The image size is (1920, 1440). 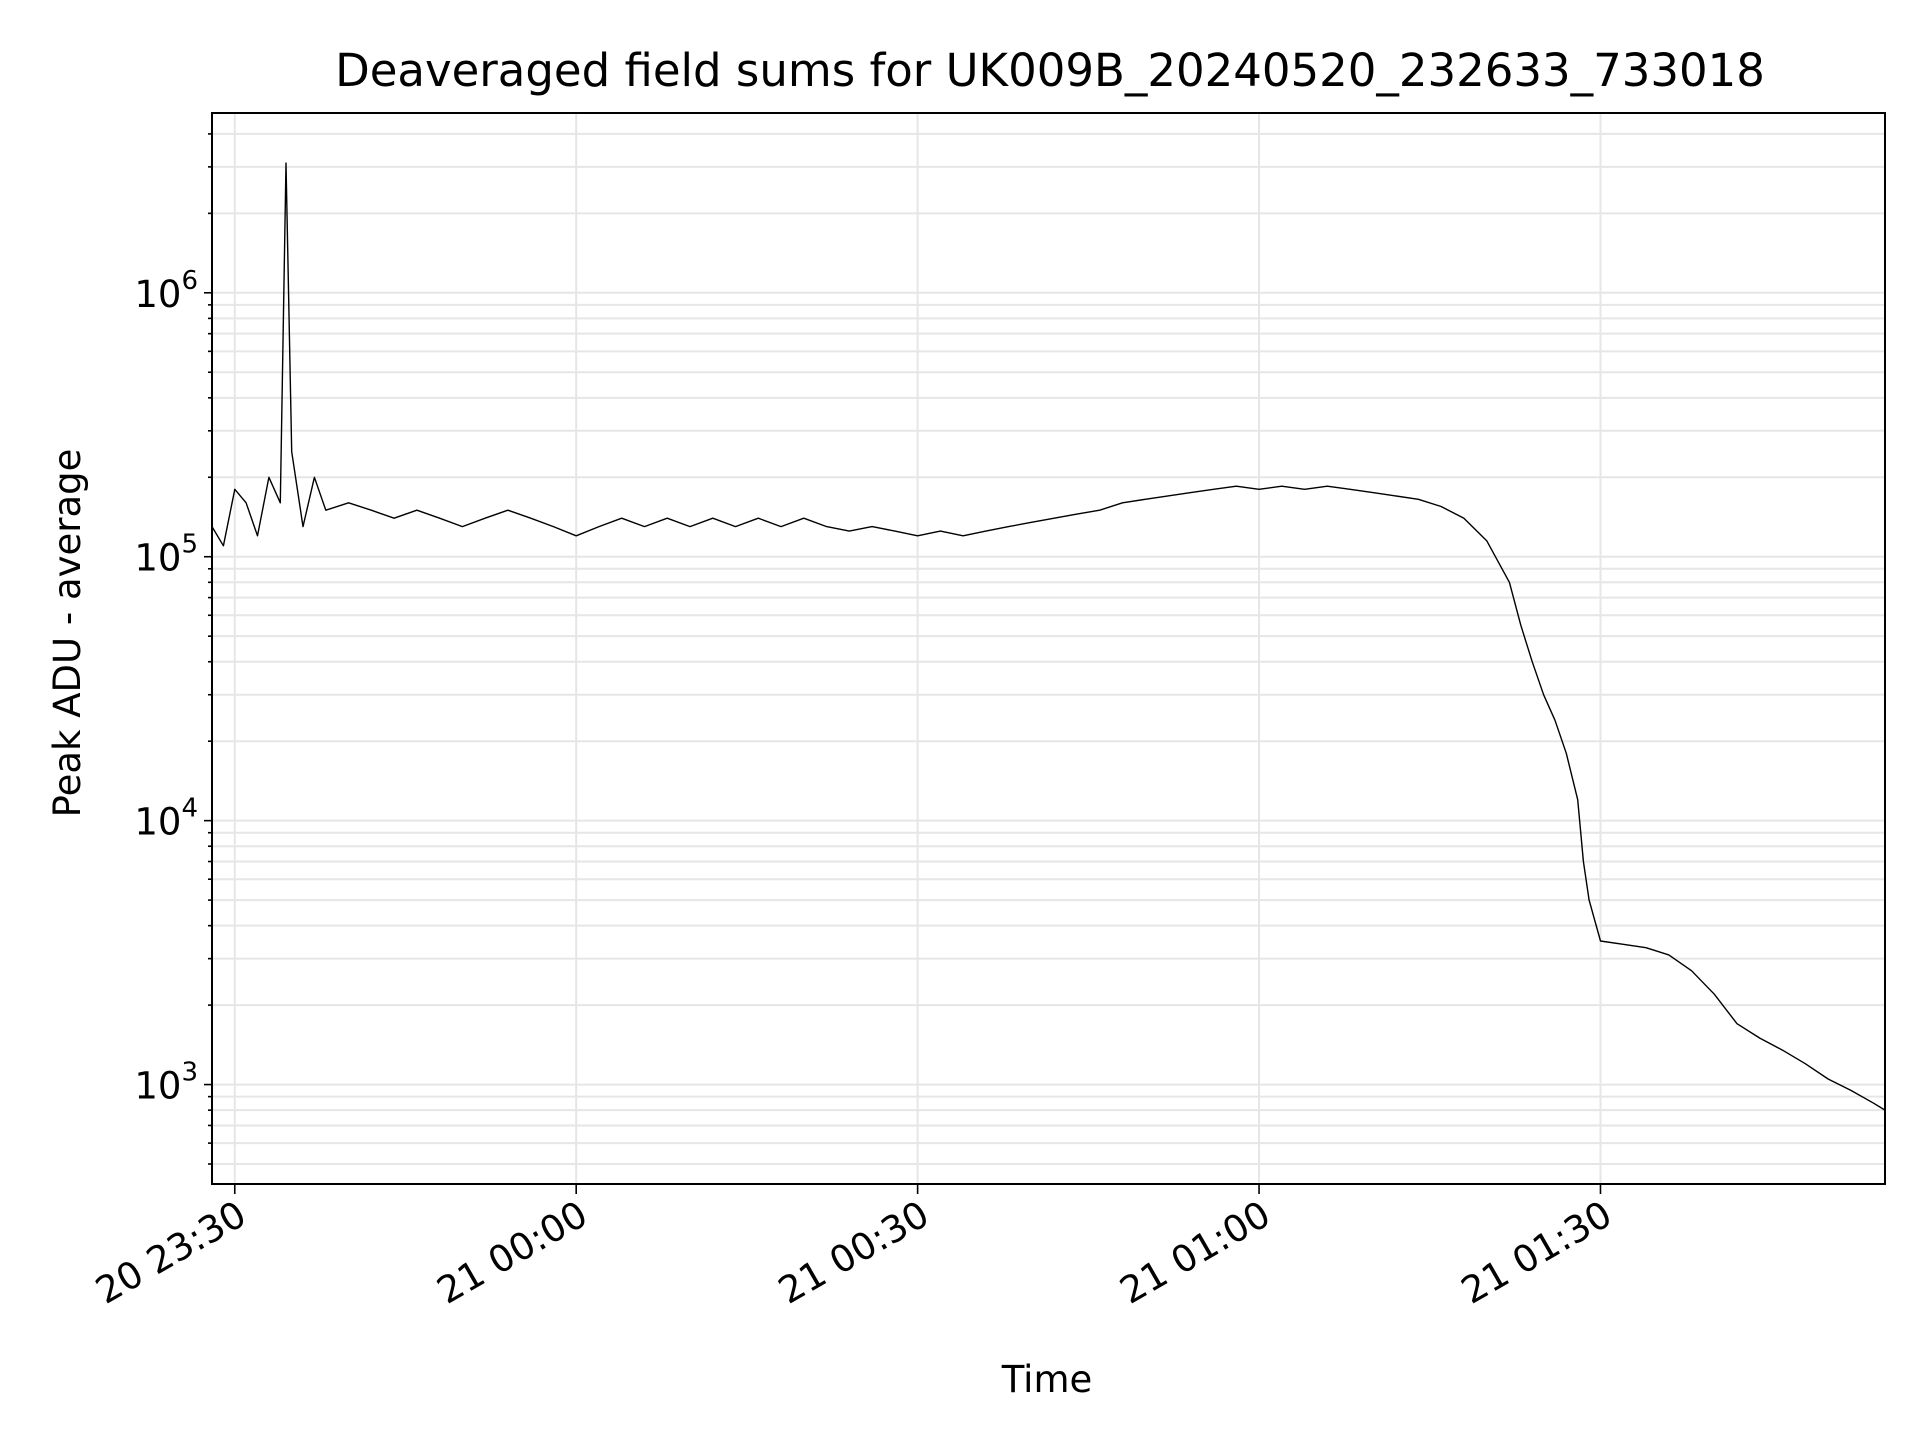 I want to click on y-tick-label: 10⁶, so click(x=166, y=291).